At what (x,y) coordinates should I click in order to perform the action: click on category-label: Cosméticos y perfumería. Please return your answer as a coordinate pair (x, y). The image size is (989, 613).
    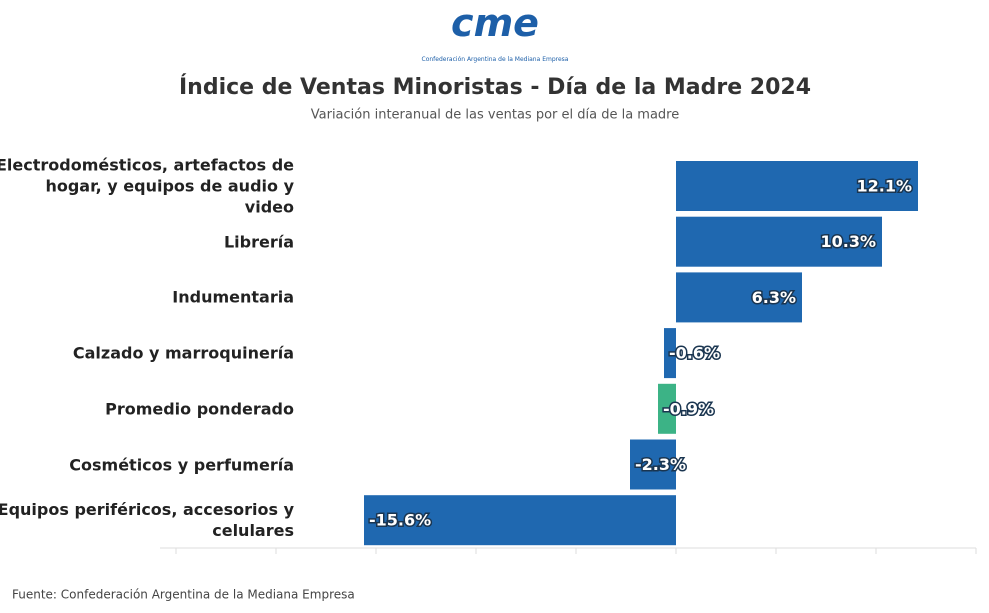
    Looking at the image, I should click on (181, 464).